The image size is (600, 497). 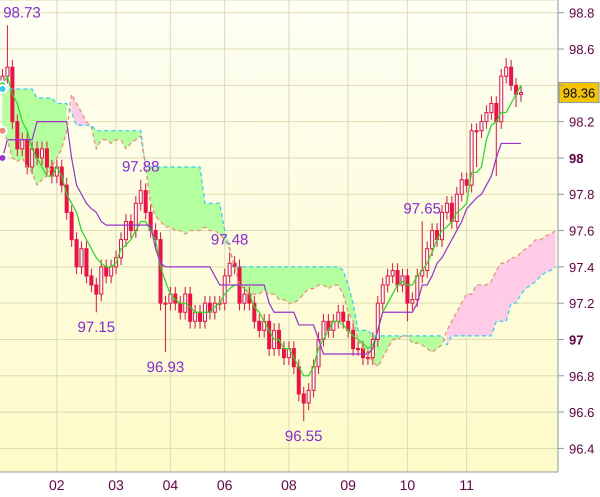 I want to click on y-tick-label: 96.8, so click(x=581, y=376).